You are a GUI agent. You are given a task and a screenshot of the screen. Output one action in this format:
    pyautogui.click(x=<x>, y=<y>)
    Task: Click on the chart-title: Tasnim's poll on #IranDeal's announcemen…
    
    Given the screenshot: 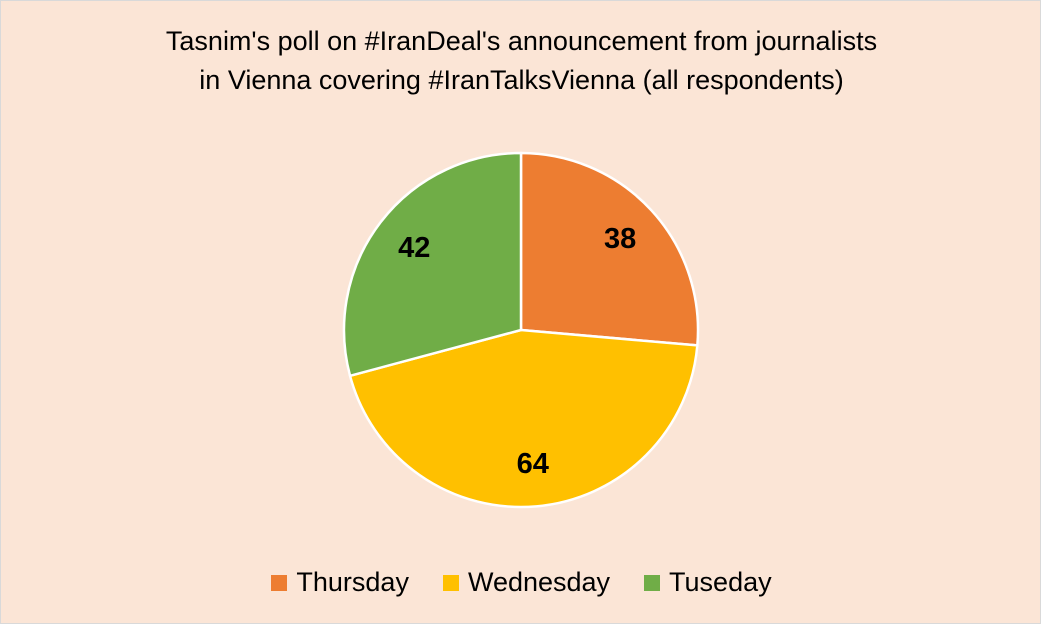 What is the action you would take?
    pyautogui.click(x=521, y=61)
    